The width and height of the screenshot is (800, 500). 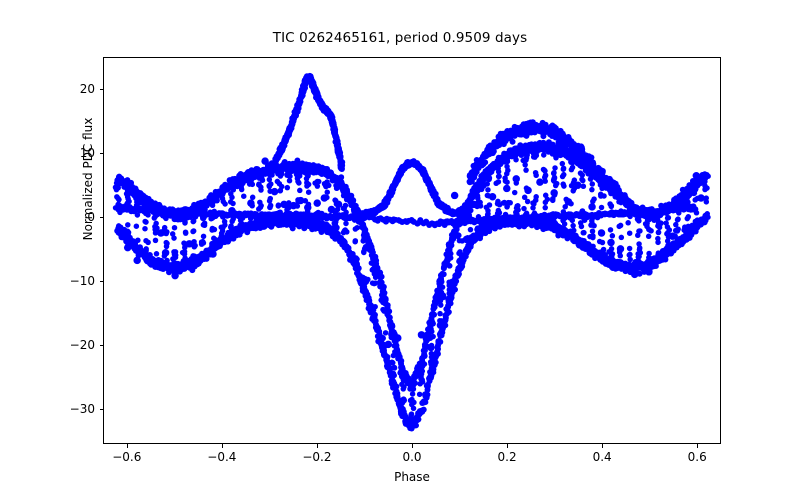 I want to click on y-tick-label: −10, so click(x=82, y=280).